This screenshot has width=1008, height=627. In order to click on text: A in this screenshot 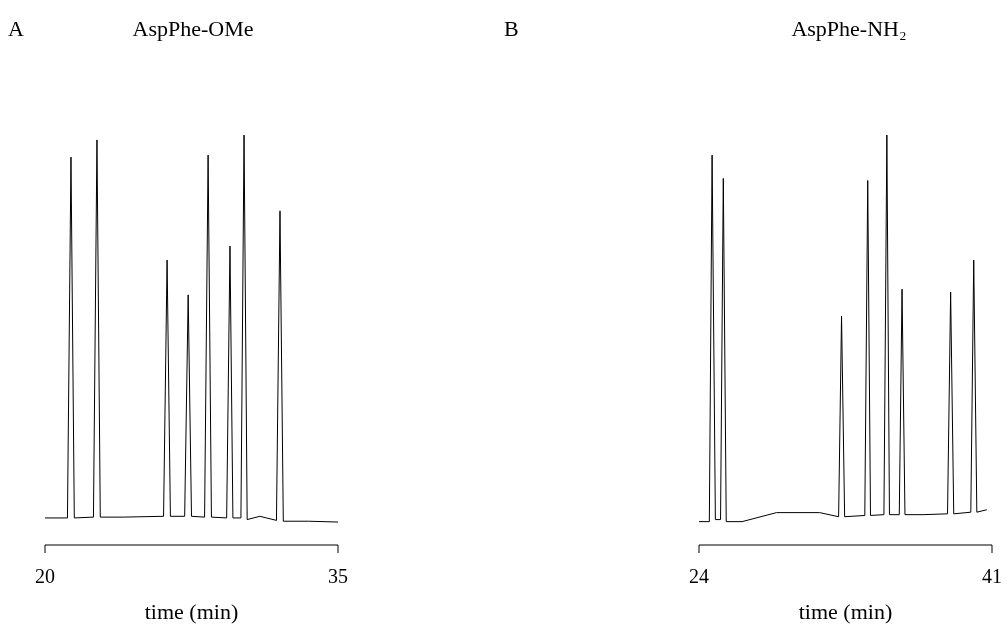, I will do `click(16, 29)`.